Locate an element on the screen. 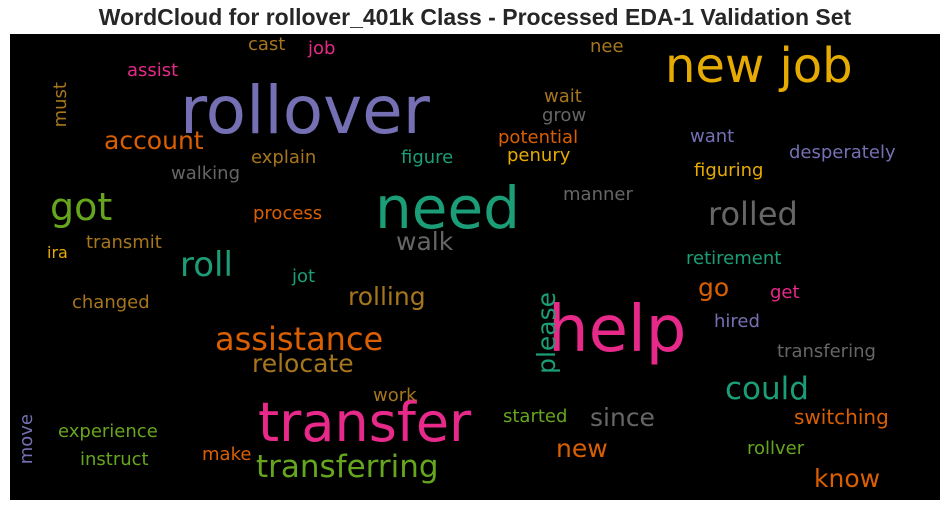 Image resolution: width=950 pixels, height=511 pixels. word-wait: wait is located at coordinates (563, 96).